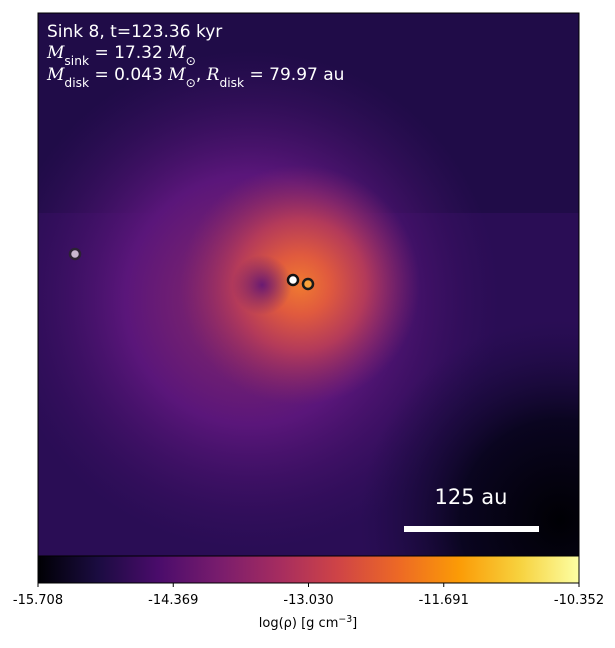  What do you see at coordinates (213, 75) in the screenshot?
I see `text-part: R` at bounding box center [213, 75].